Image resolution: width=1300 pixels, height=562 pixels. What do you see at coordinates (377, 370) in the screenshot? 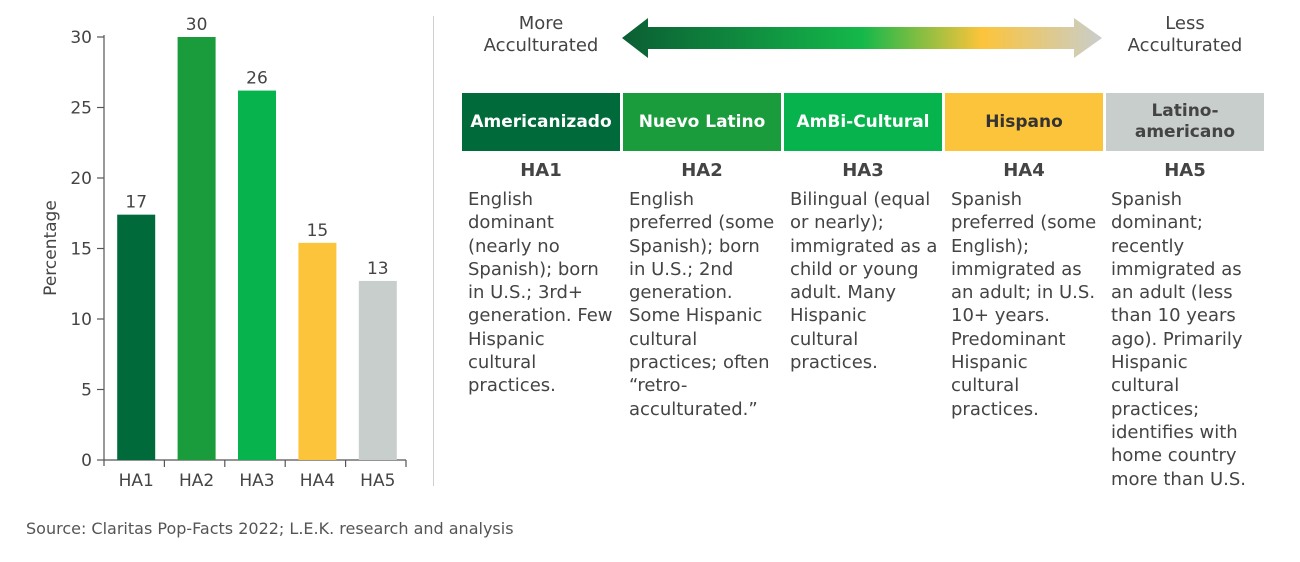
I see `bar-ha5` at bounding box center [377, 370].